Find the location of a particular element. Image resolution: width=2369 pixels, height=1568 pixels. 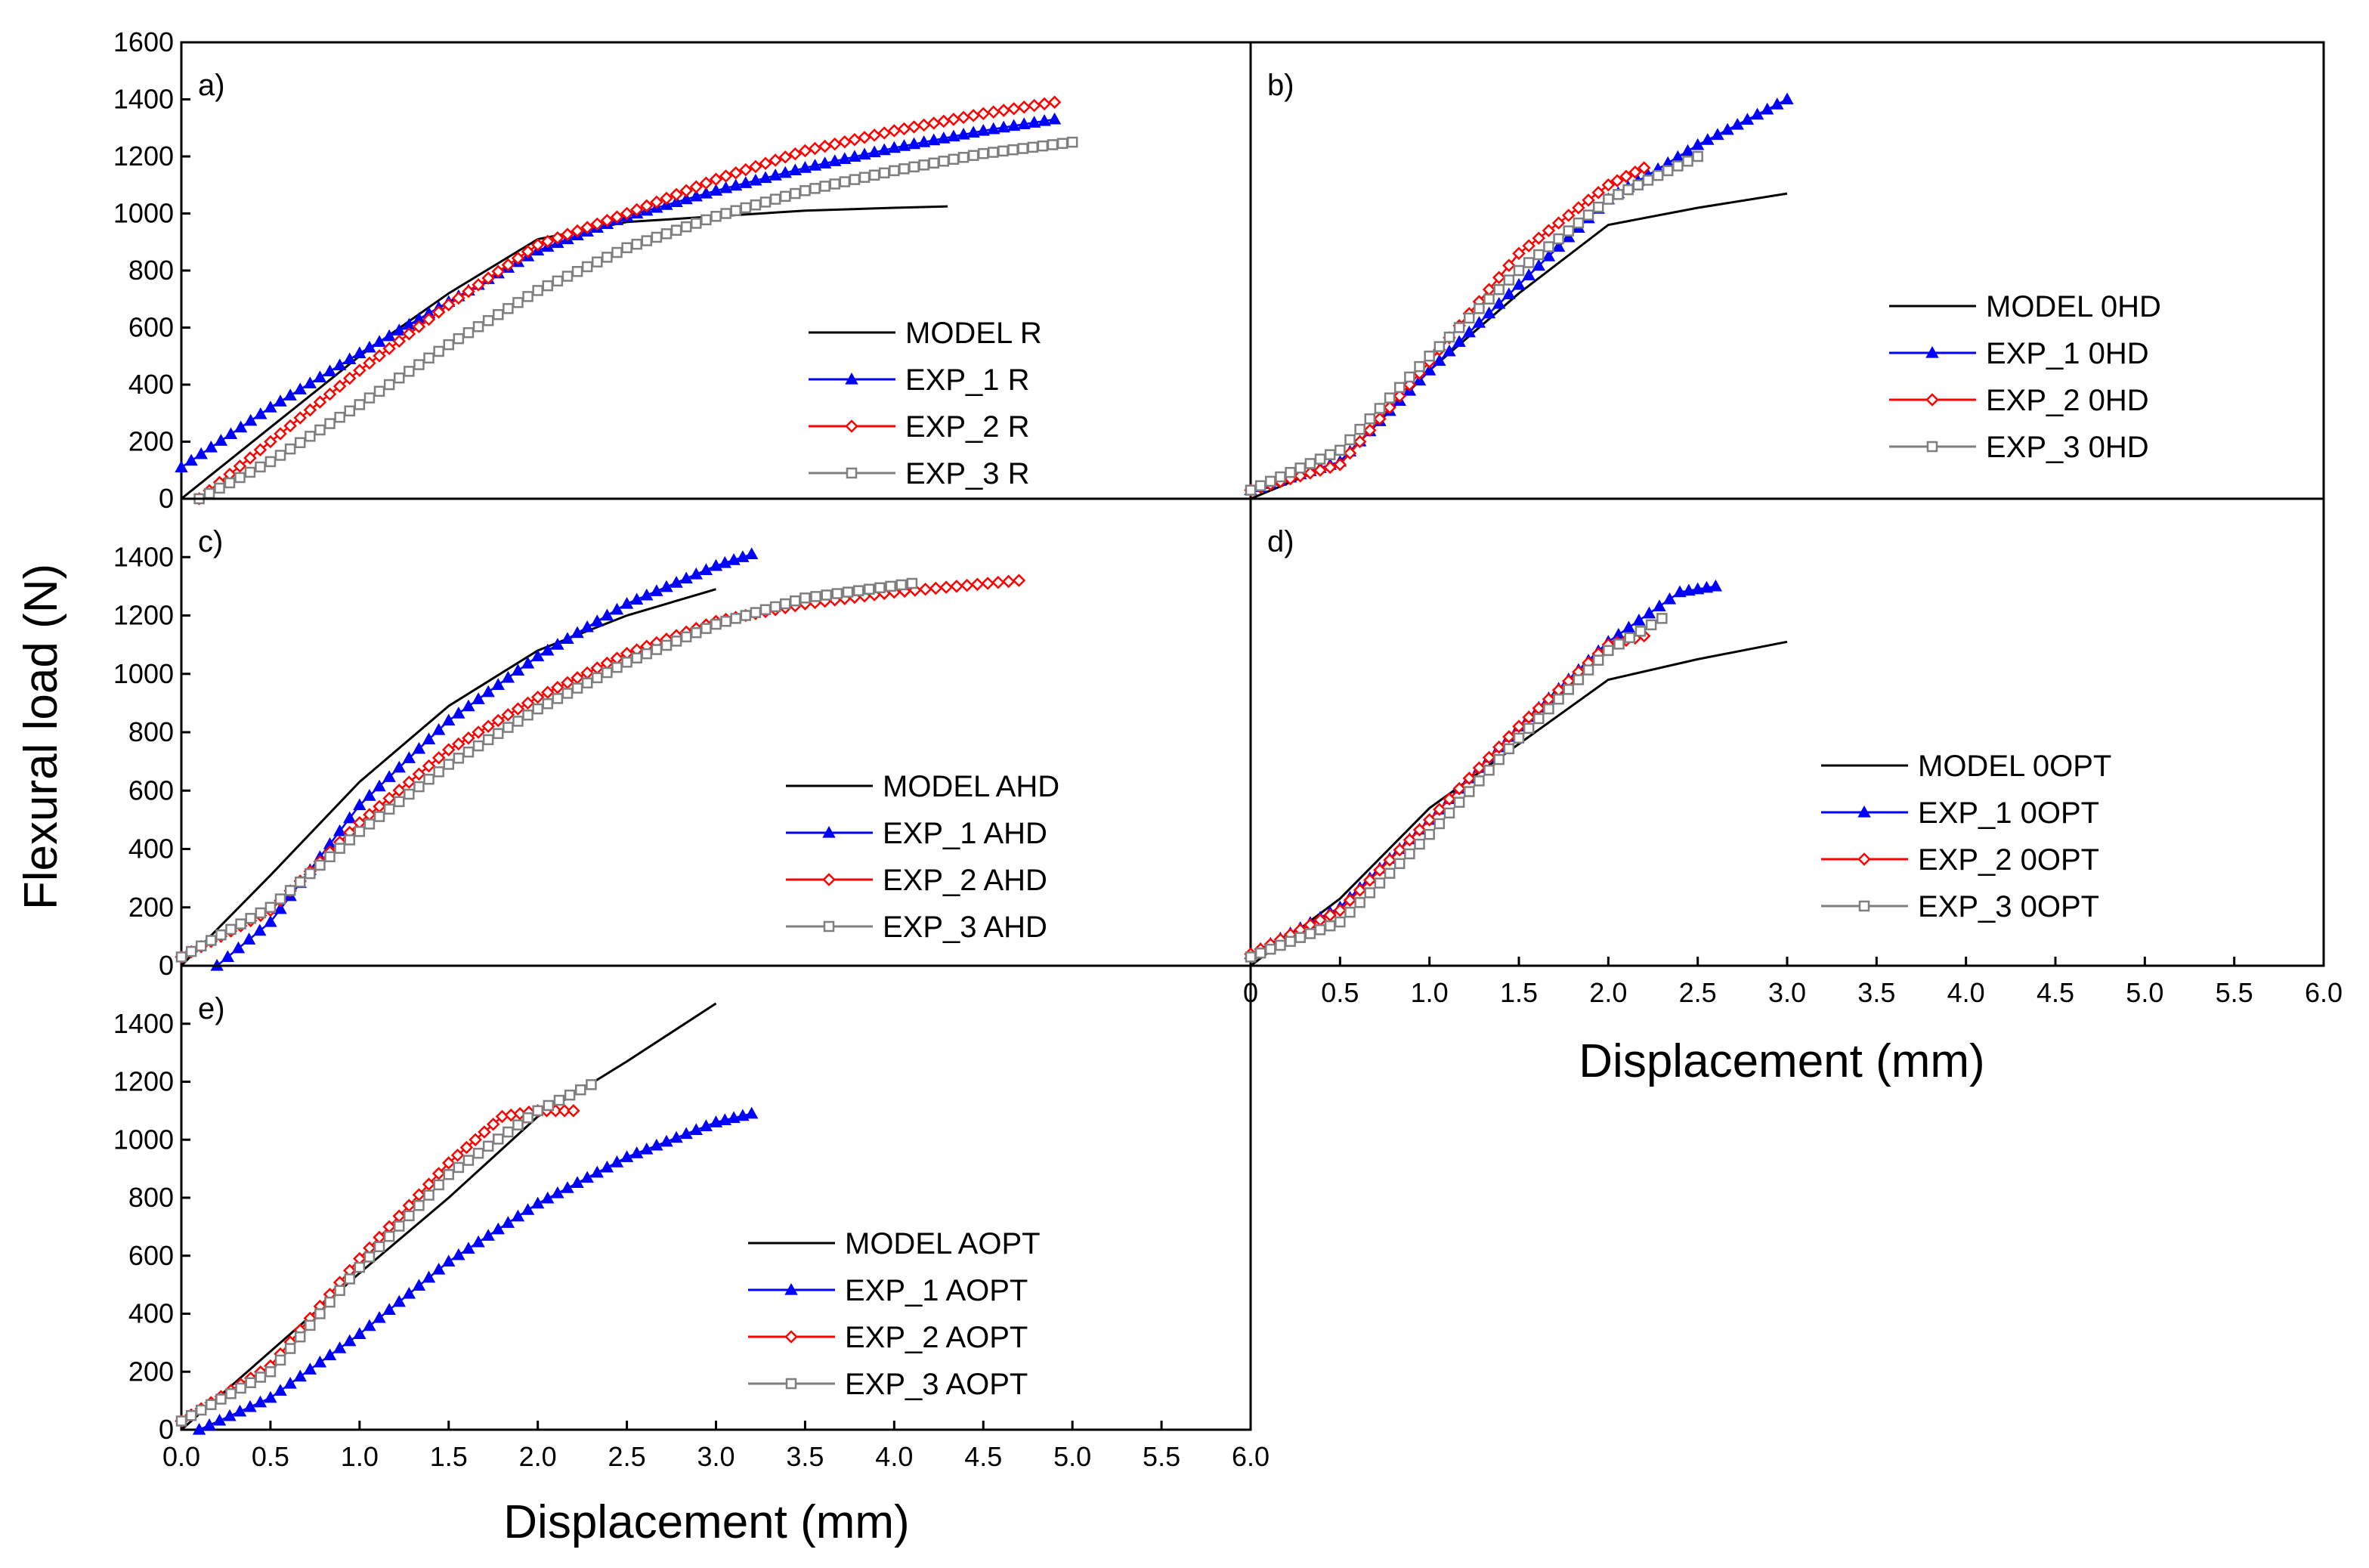

x-axis-label-right: Displacement (mm) is located at coordinates (1781, 1061).